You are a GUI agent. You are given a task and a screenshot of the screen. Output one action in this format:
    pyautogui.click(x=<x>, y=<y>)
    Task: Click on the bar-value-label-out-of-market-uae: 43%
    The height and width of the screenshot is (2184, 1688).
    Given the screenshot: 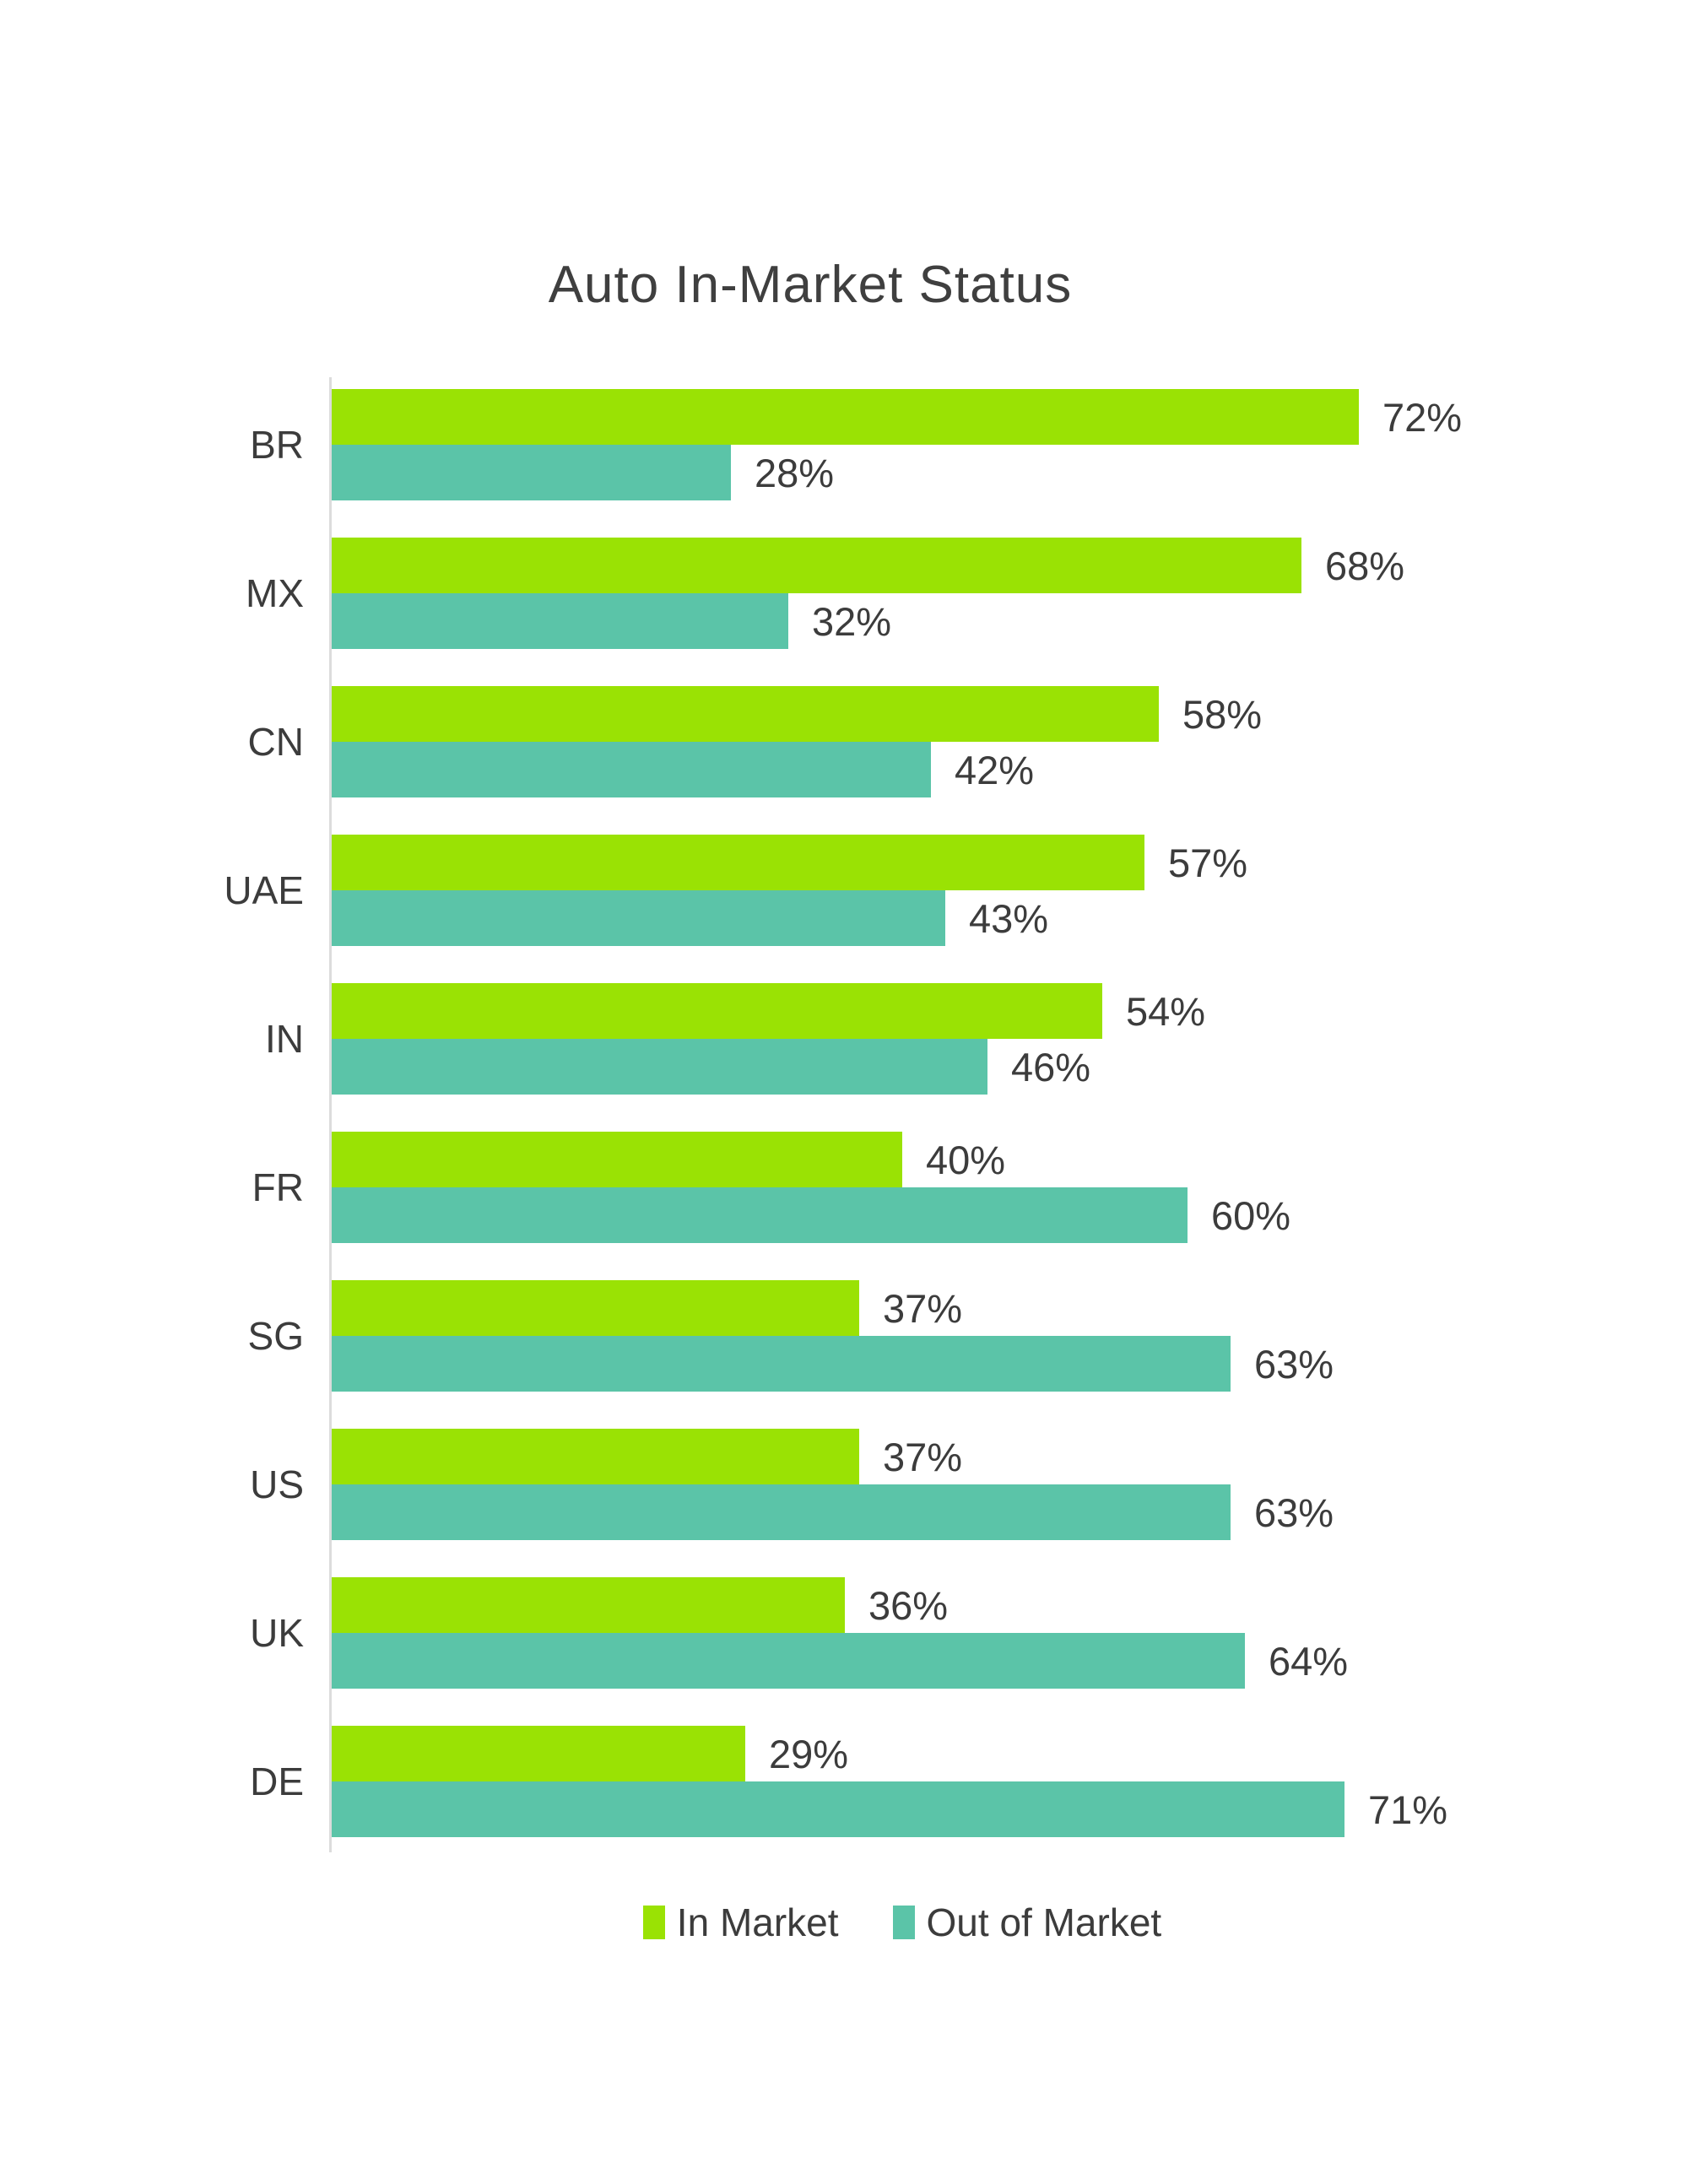 What is the action you would take?
    pyautogui.click(x=1009, y=918)
    